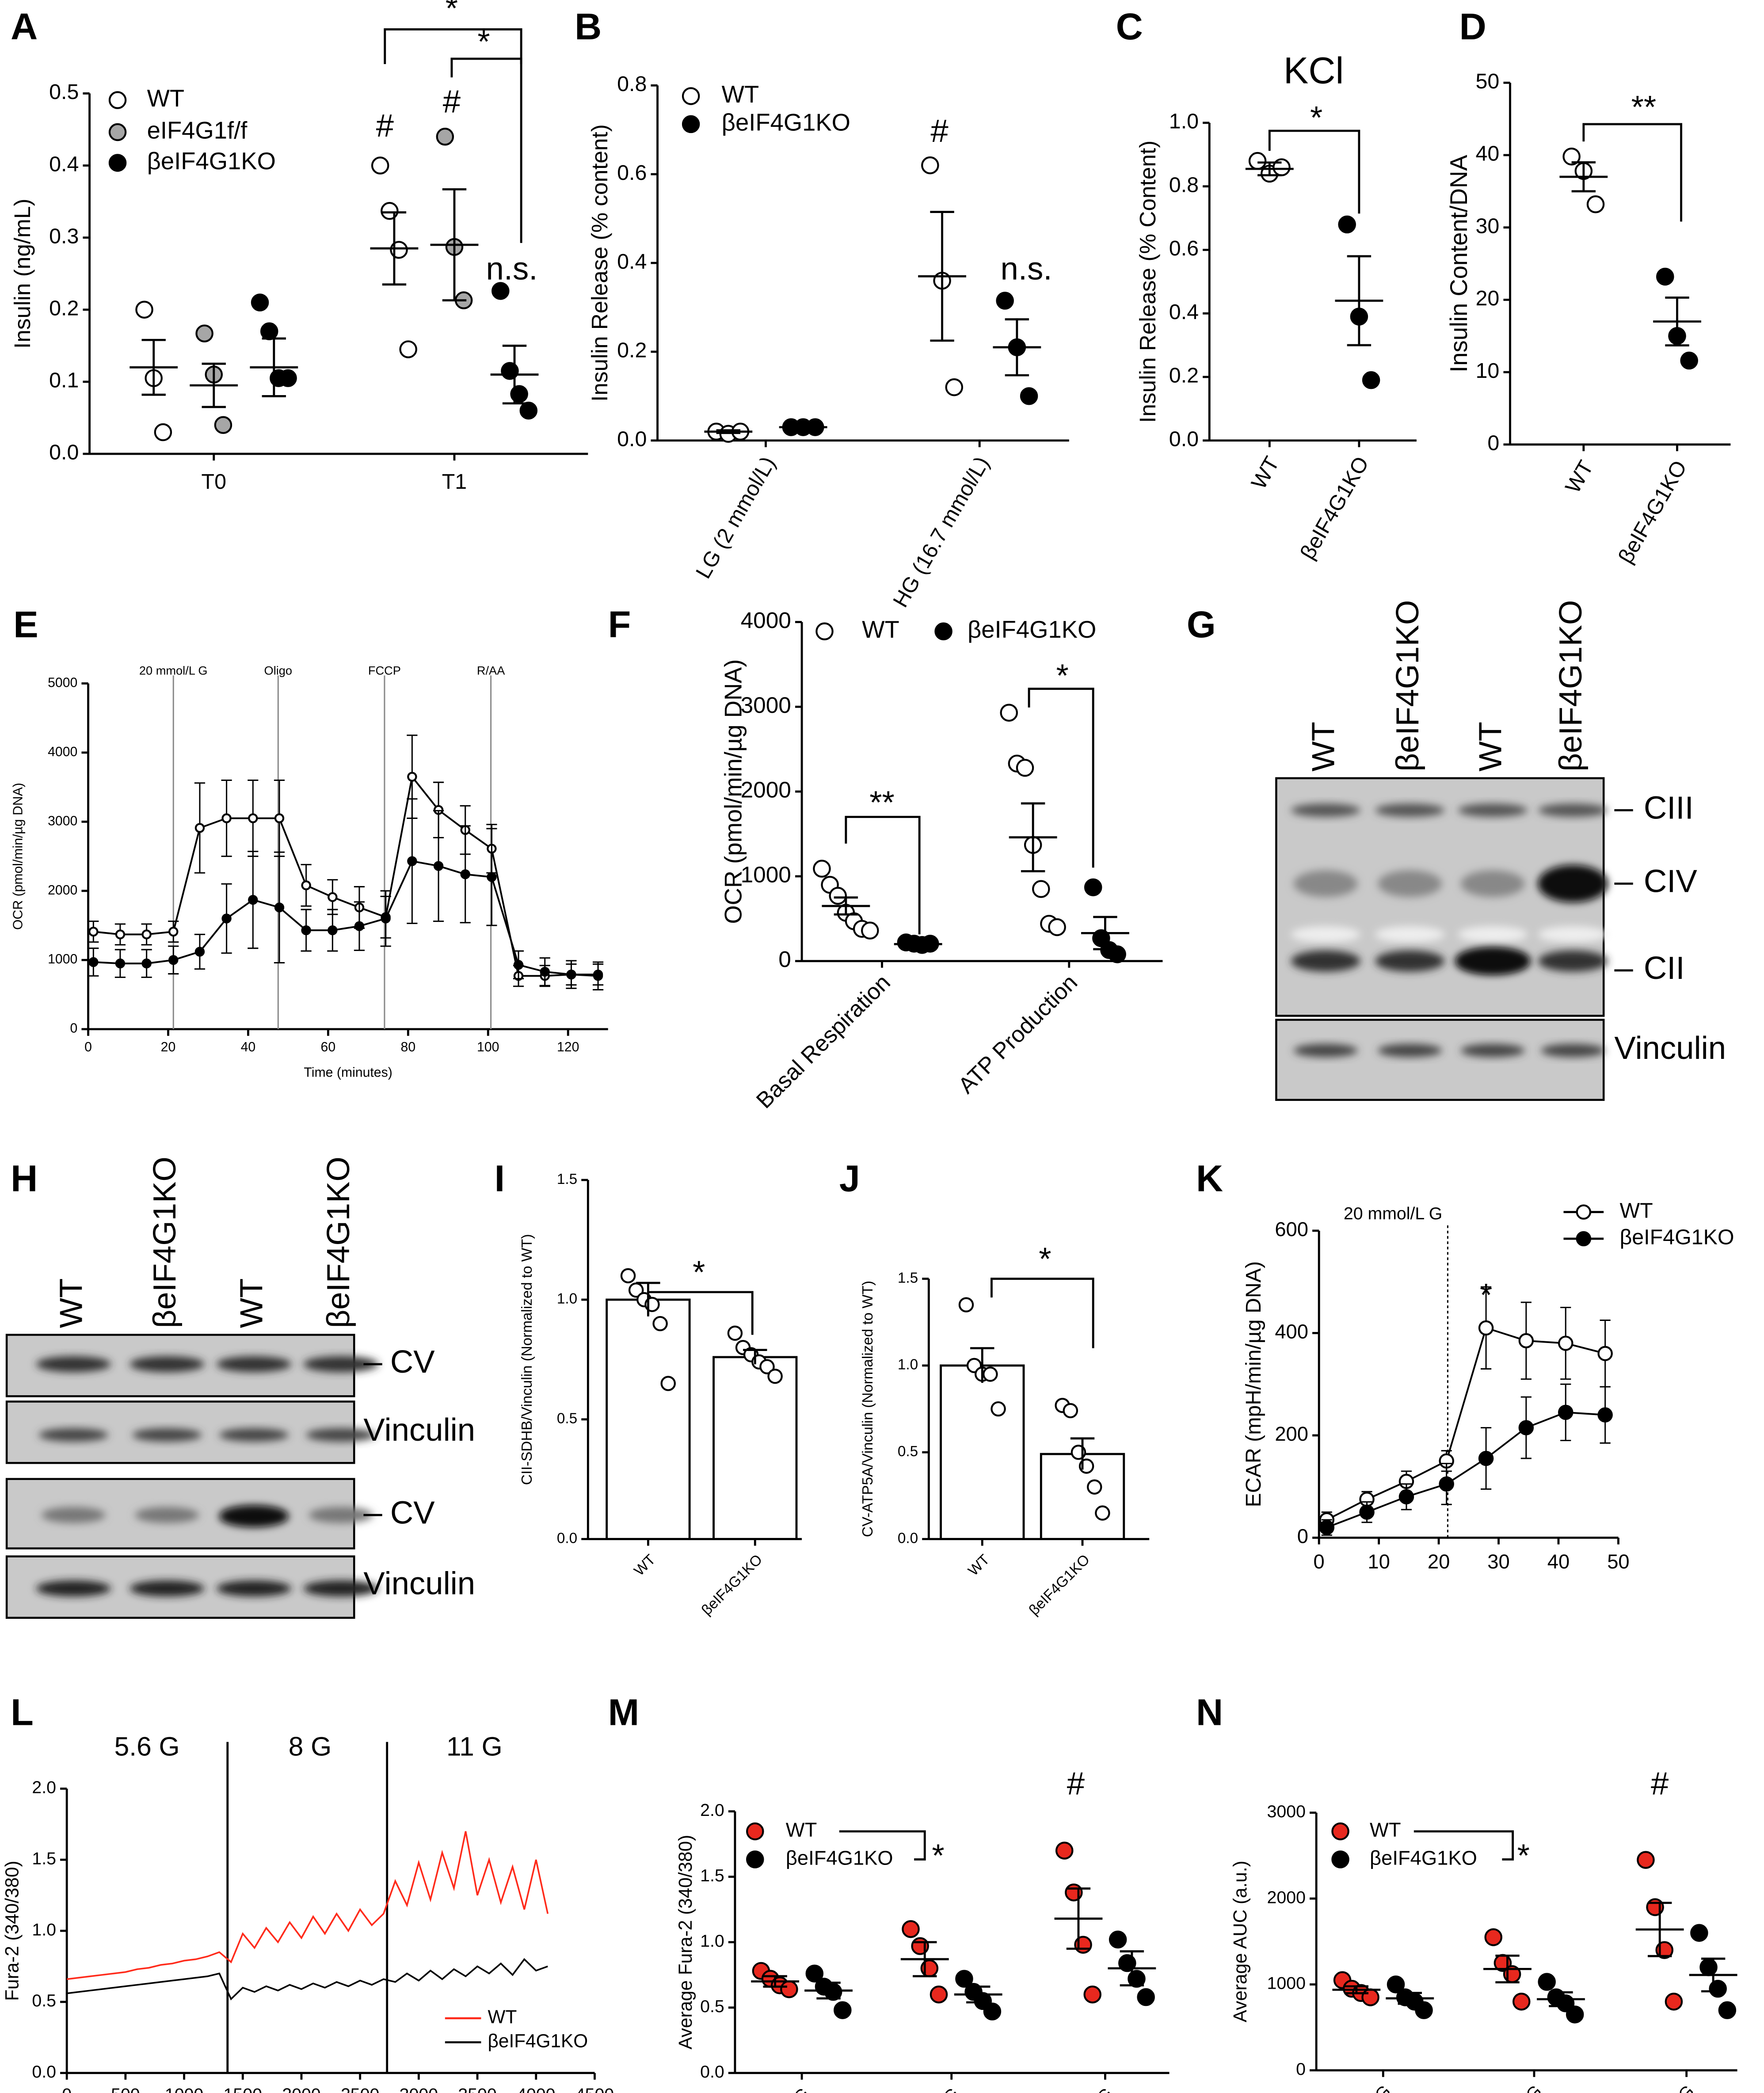 The image size is (1764, 2093). I want to click on band-label: CV, so click(412, 1362).